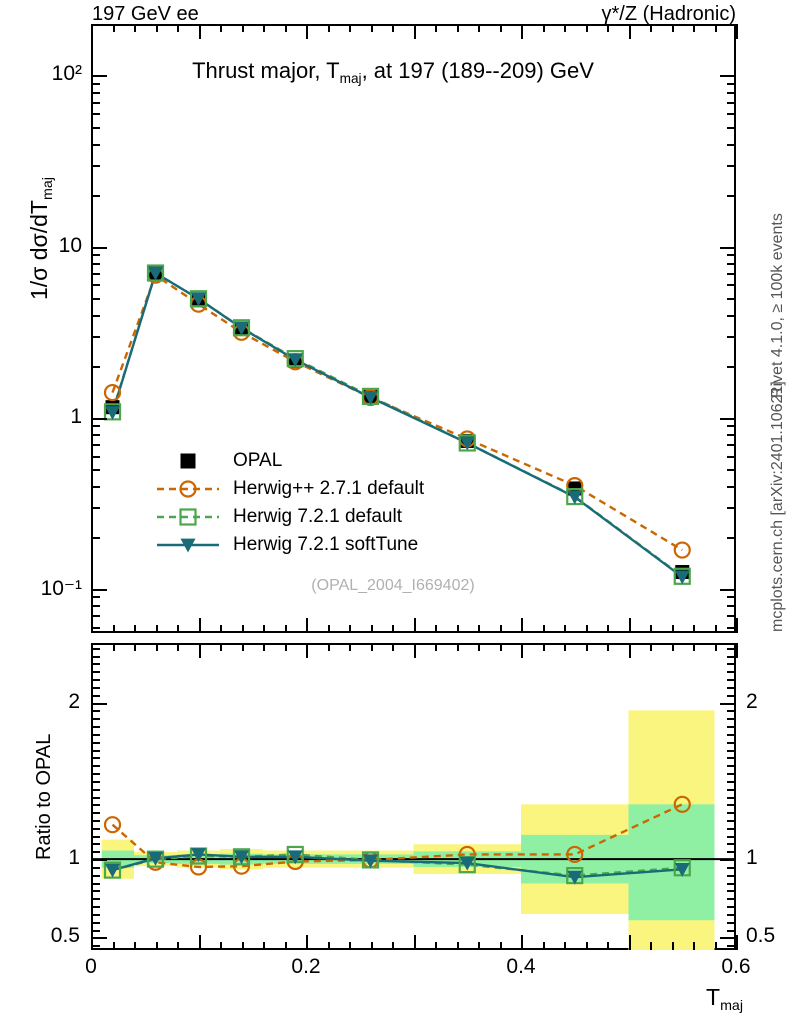 This screenshot has width=786, height=1024. I want to click on x-ticklabels: 0 0.2 0.4 0.6, so click(417, 970).